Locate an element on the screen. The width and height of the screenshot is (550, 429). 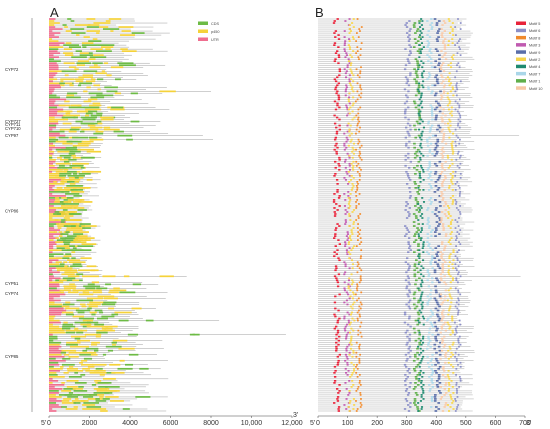
axis-b-start-label: 5' is located at coordinates (312, 423).